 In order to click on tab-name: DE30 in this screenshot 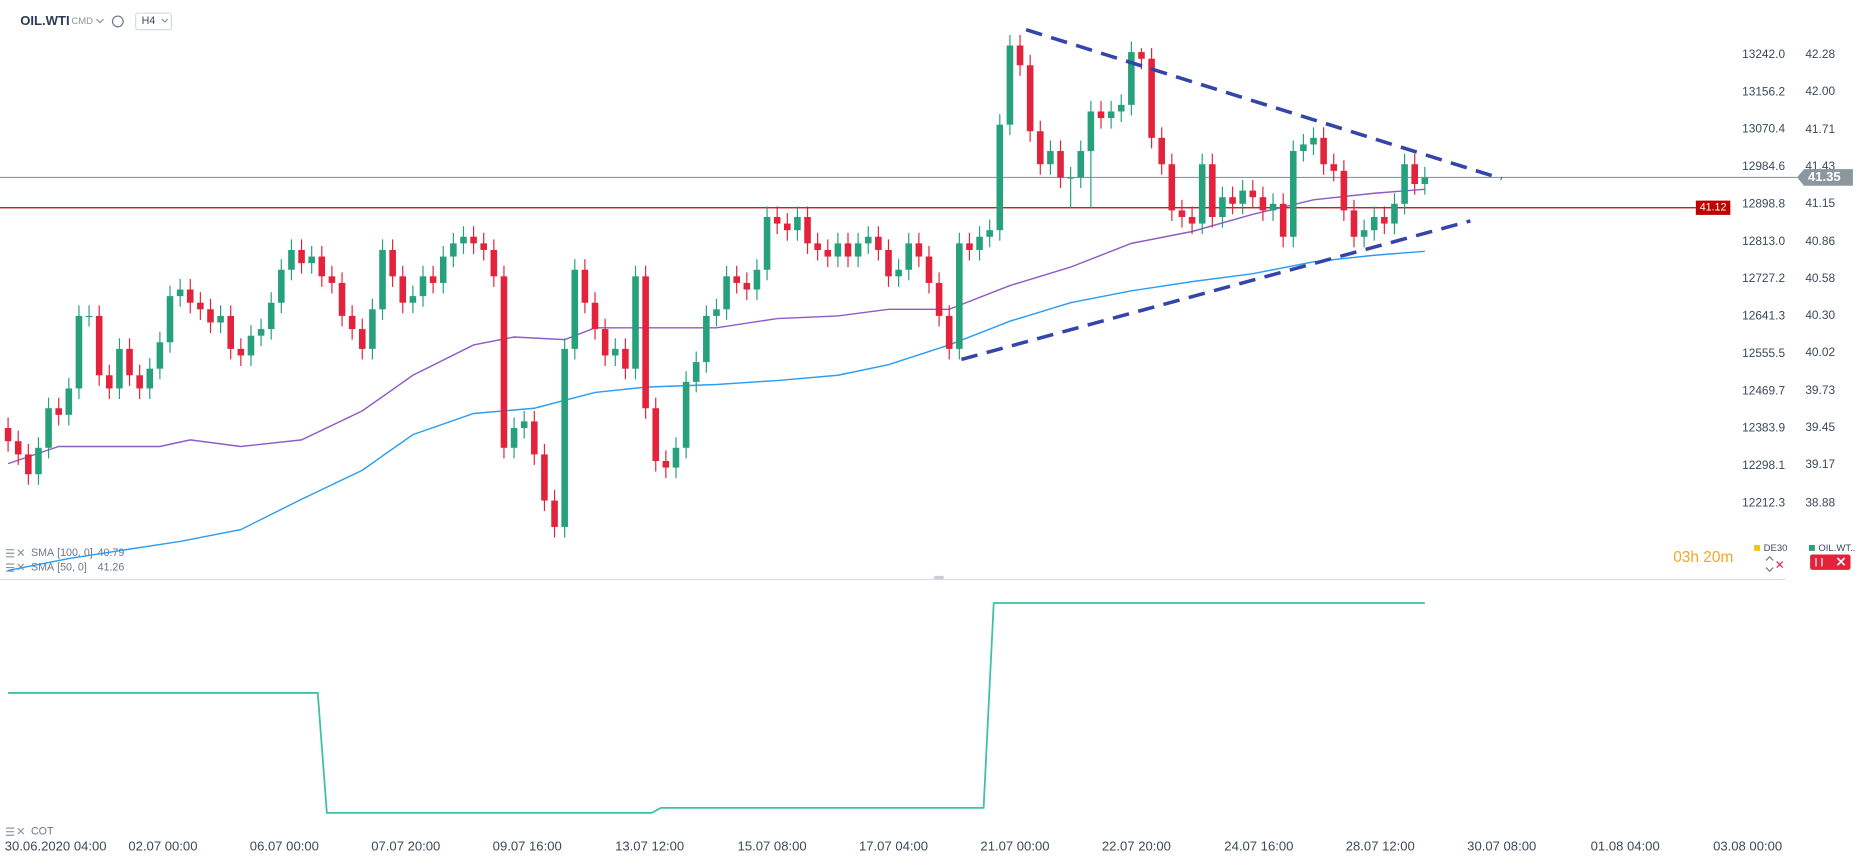, I will do `click(1776, 548)`.